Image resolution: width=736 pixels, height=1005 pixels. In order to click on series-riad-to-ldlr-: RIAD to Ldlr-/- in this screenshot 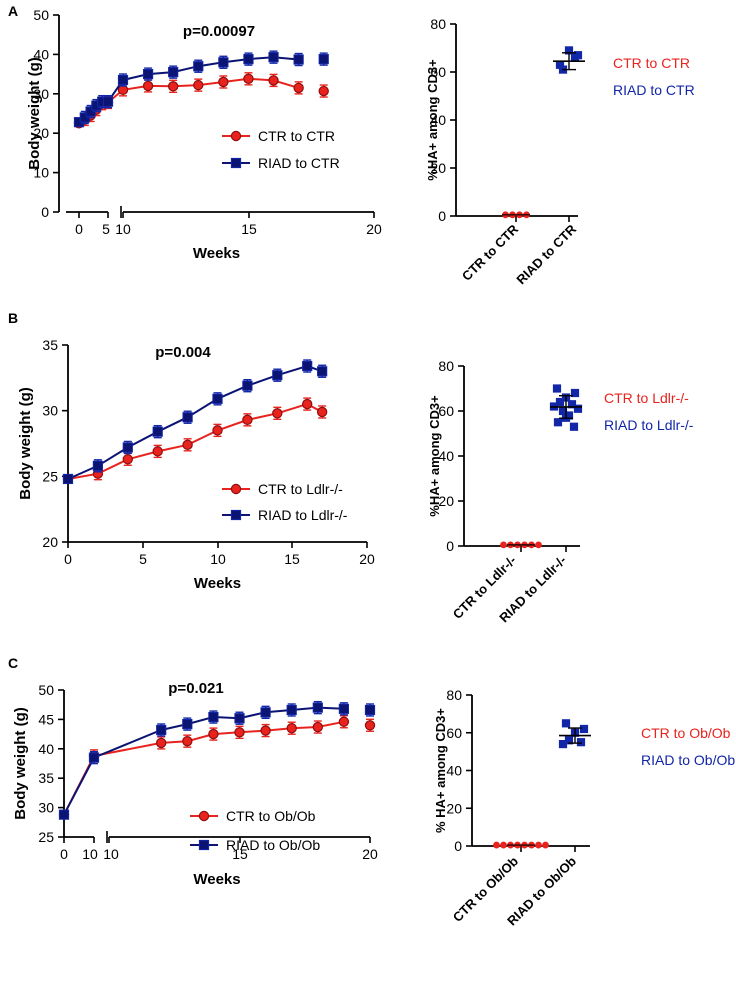, I will do `click(205, 441)`.